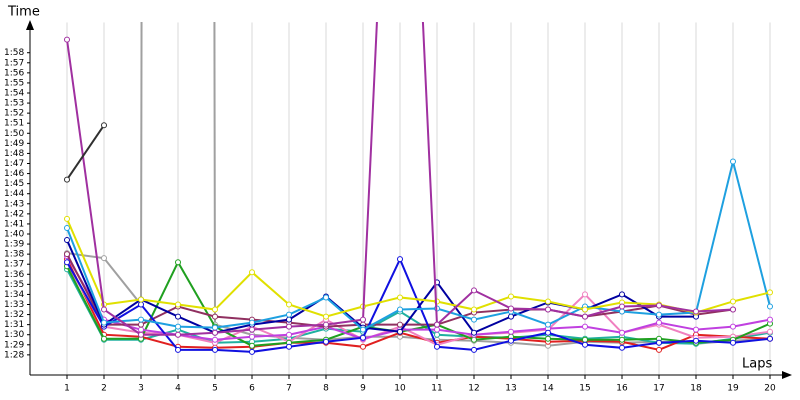 The height and width of the screenshot is (400, 800). I want to click on y-tick-label: 1:28, so click(14, 355).